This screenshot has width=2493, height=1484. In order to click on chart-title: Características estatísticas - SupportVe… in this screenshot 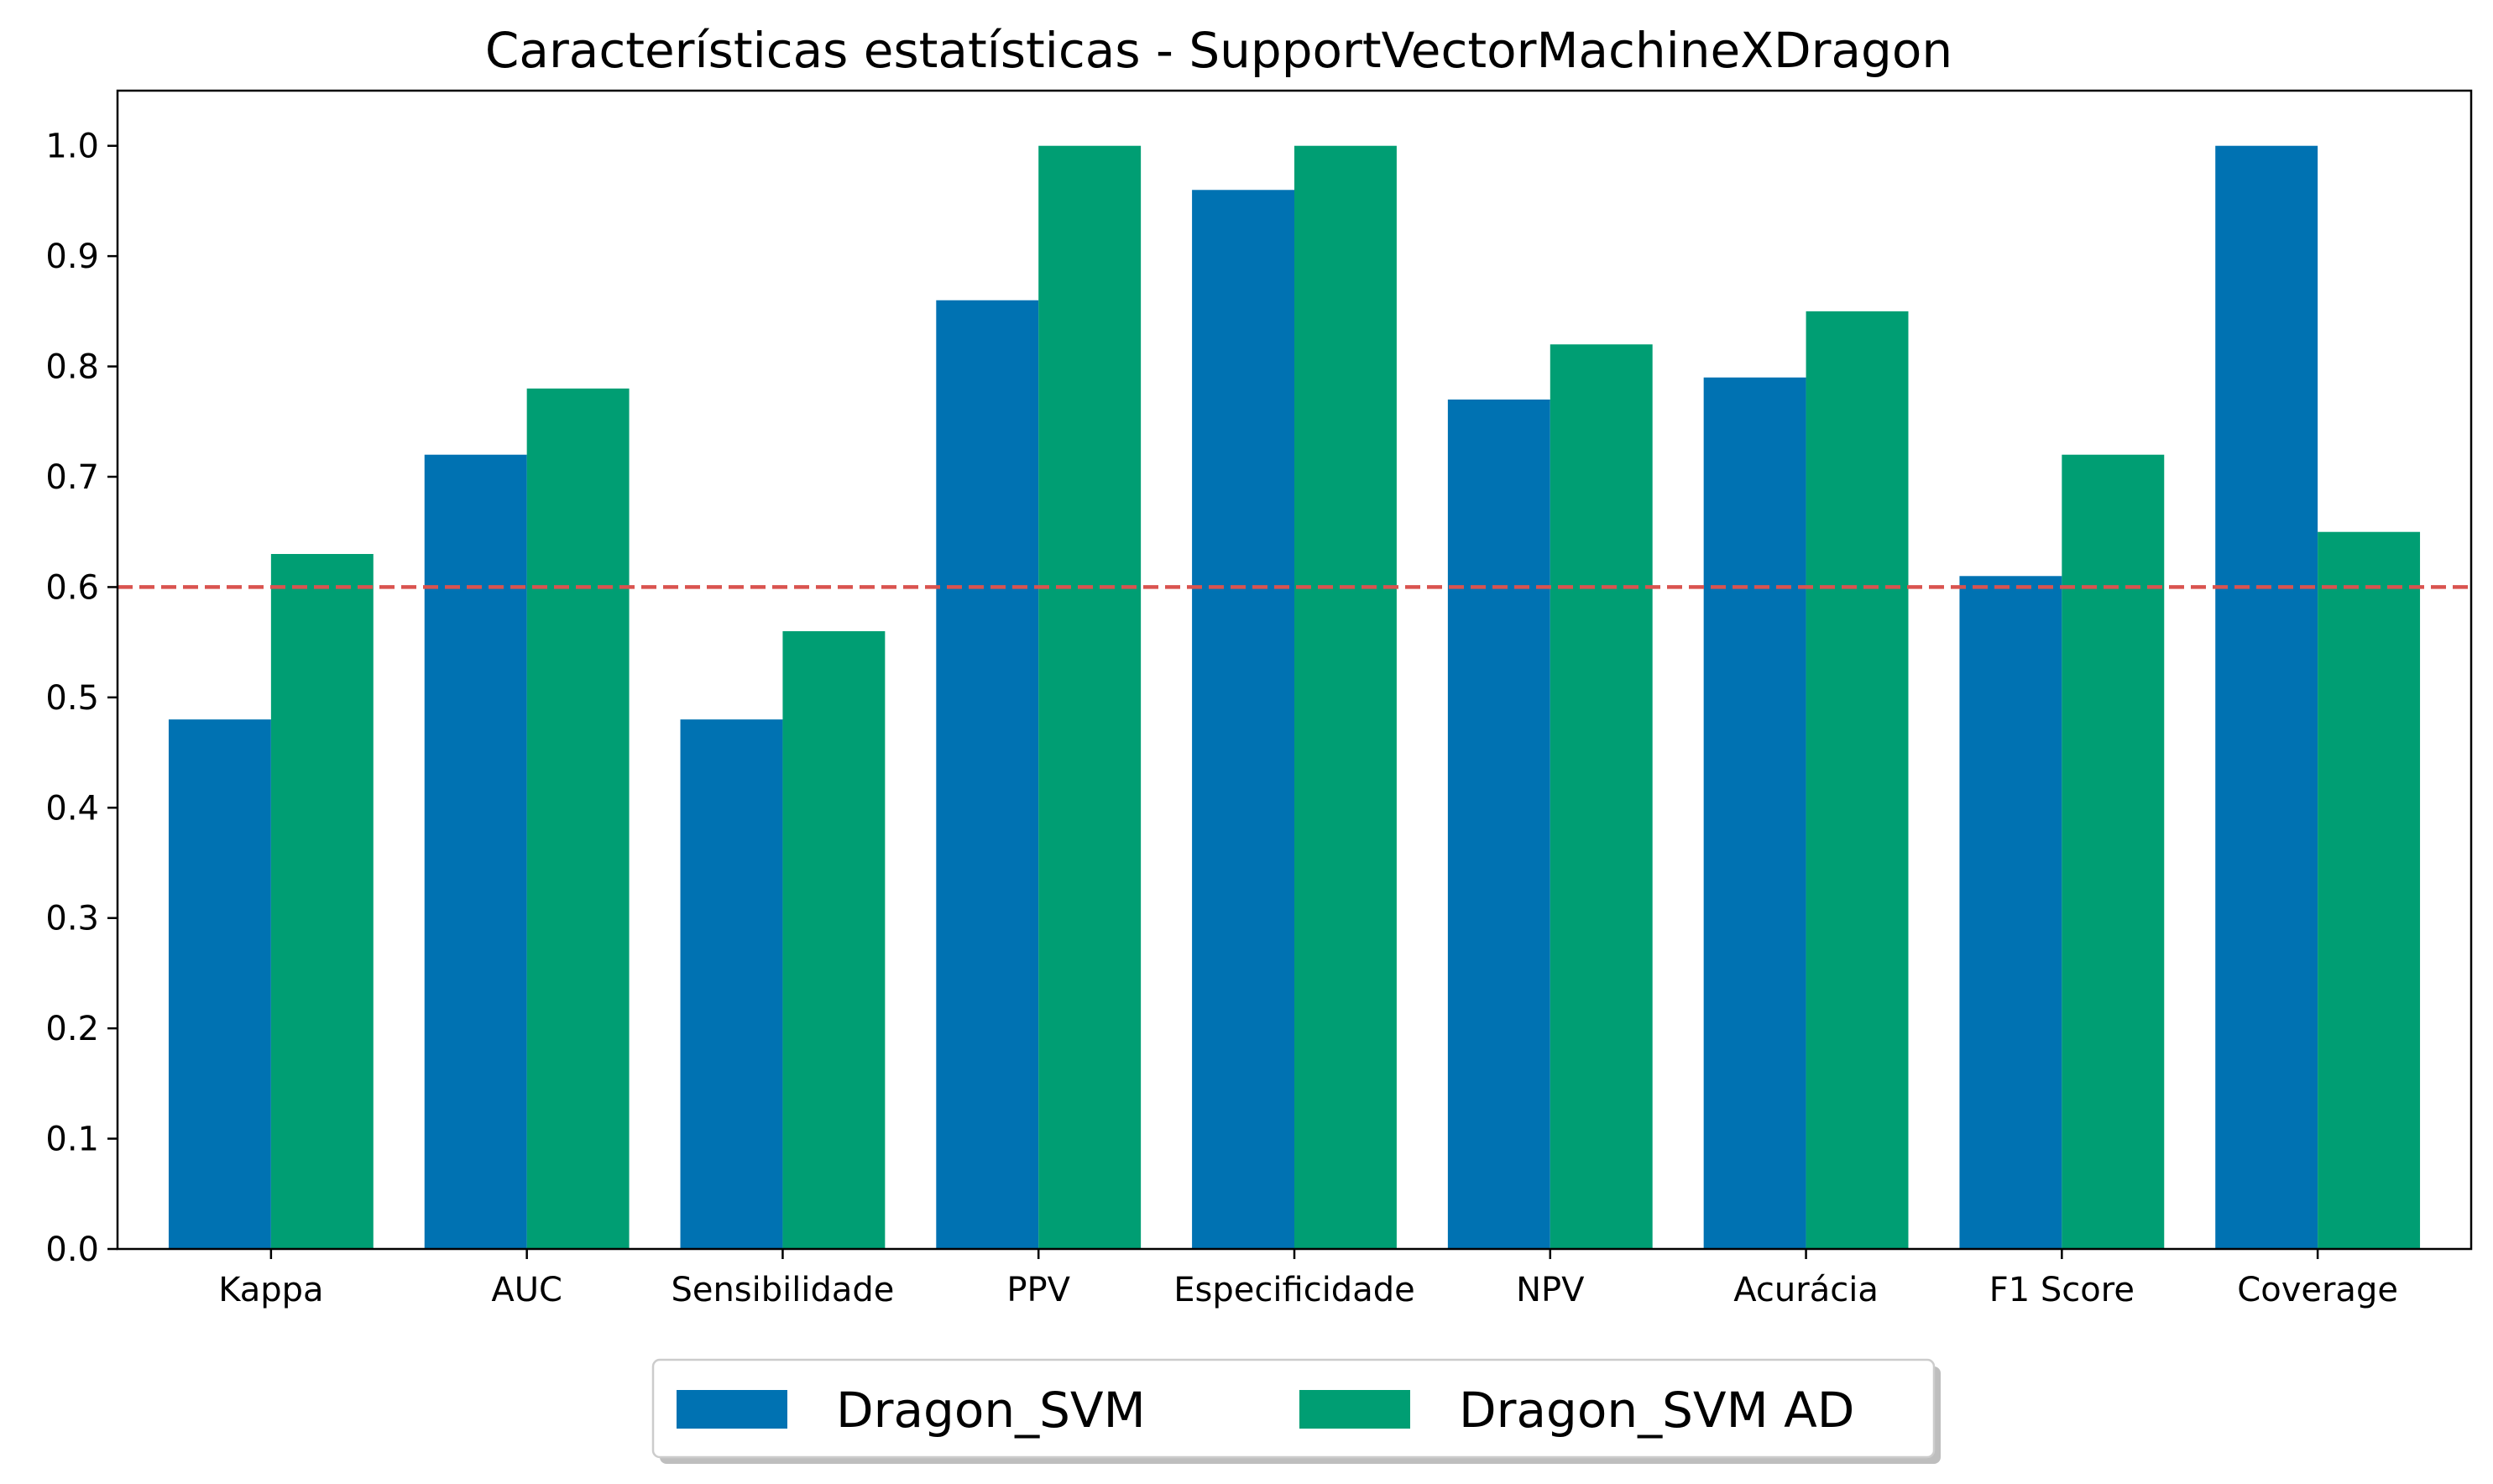, I will do `click(1218, 50)`.